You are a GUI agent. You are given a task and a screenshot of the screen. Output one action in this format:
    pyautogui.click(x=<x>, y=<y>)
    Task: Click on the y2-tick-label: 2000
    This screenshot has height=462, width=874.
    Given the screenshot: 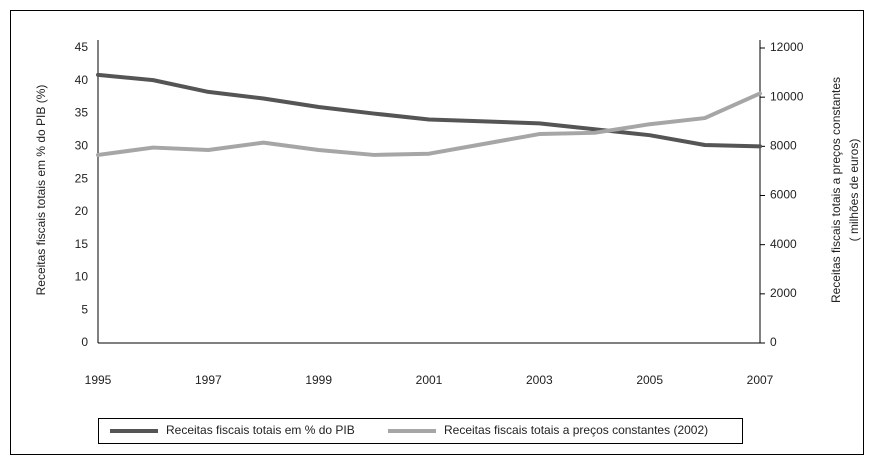 What is the action you would take?
    pyautogui.click(x=783, y=293)
    